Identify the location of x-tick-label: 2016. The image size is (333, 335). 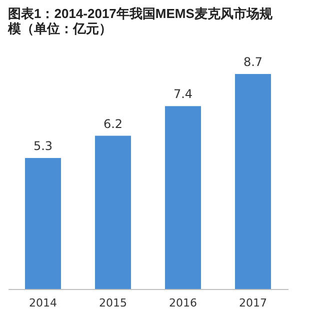
(183, 303).